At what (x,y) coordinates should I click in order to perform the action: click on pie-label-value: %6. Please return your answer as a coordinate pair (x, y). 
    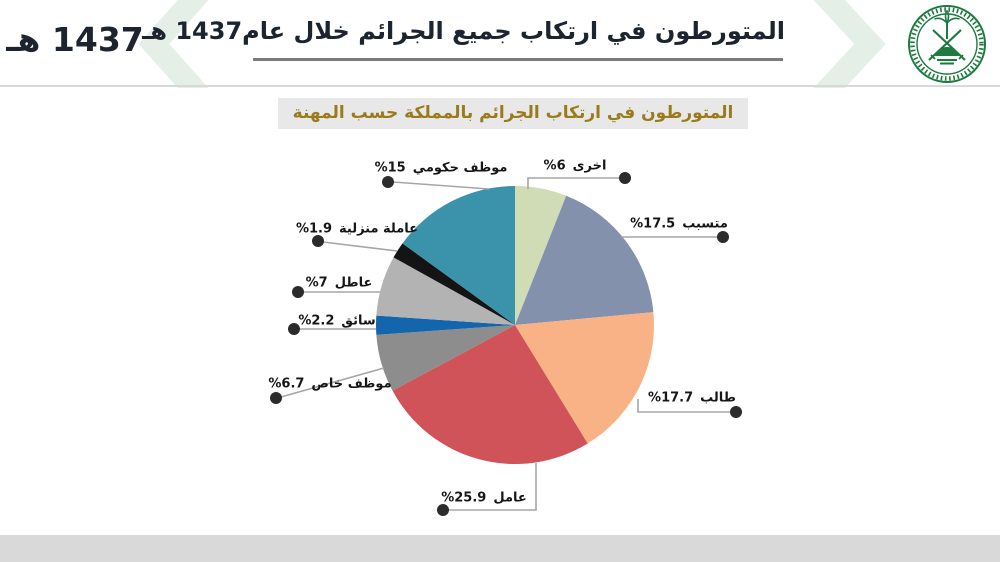
    Looking at the image, I should click on (554, 166).